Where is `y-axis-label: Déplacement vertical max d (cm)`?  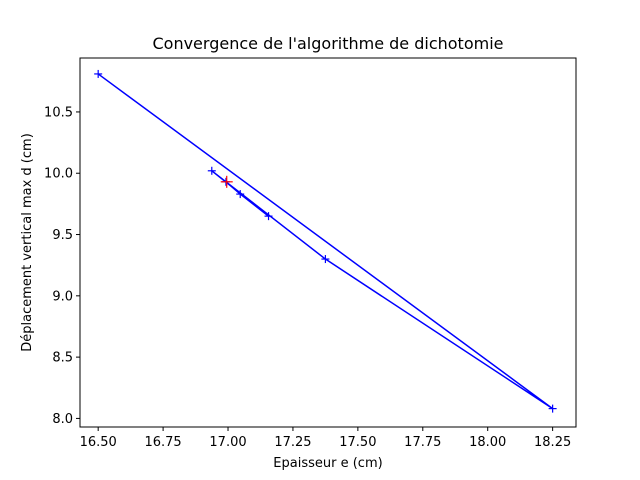 y-axis-label: Déplacement vertical max d (cm) is located at coordinates (27, 242).